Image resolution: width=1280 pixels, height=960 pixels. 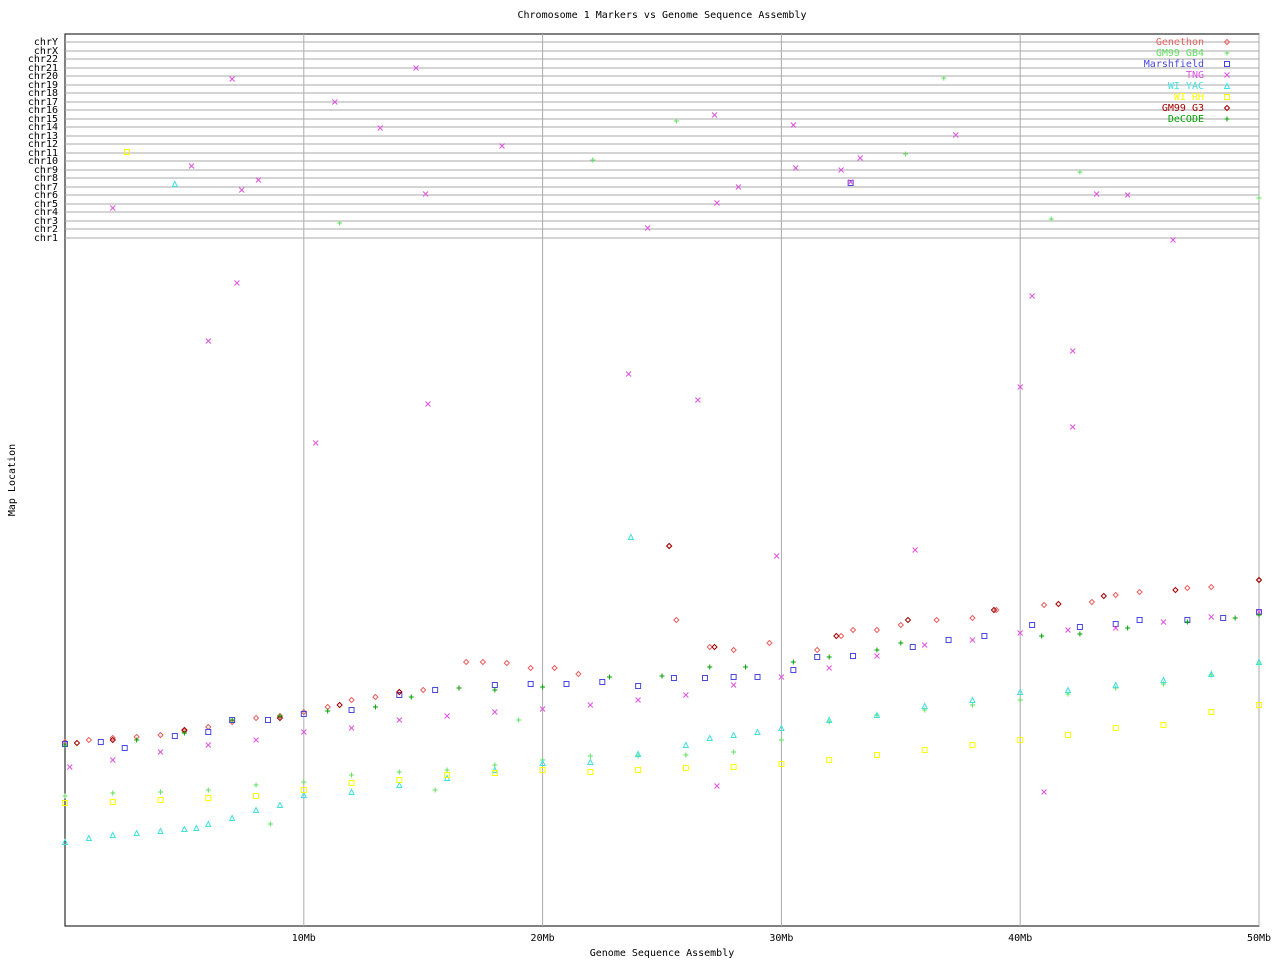 What do you see at coordinates (46, 195) in the screenshot?
I see `y-tick-label: chr6` at bounding box center [46, 195].